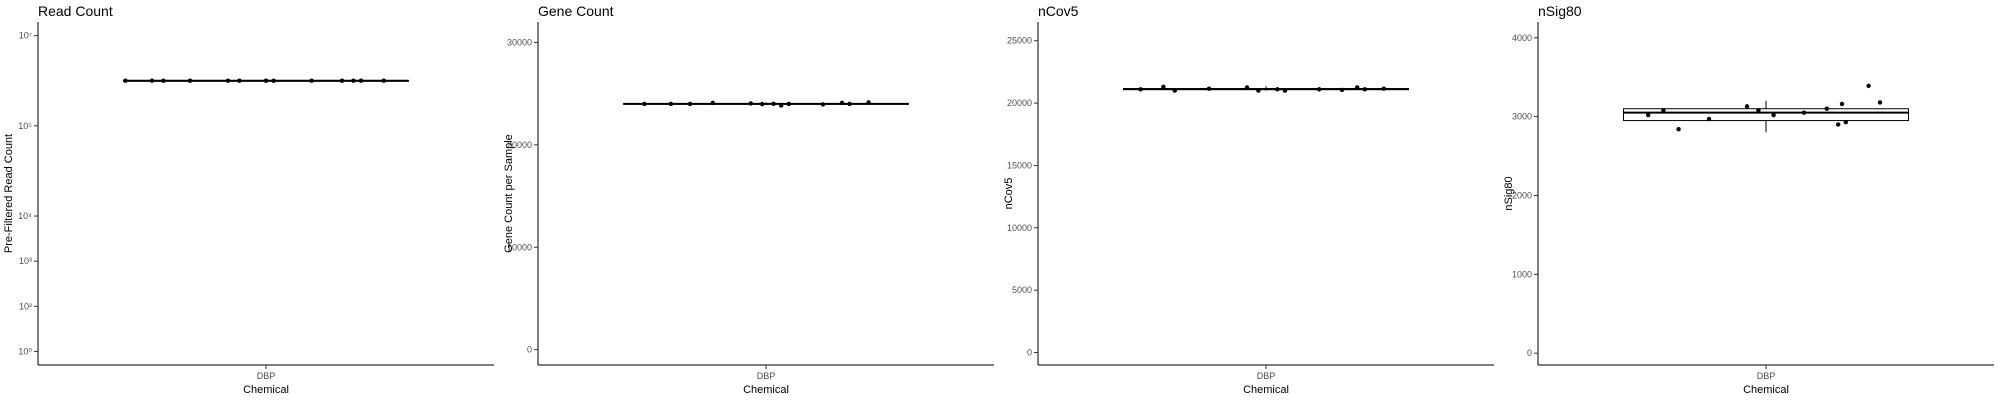 The height and width of the screenshot is (400, 2000). What do you see at coordinates (1560, 11) in the screenshot?
I see `chart-title: nSig80` at bounding box center [1560, 11].